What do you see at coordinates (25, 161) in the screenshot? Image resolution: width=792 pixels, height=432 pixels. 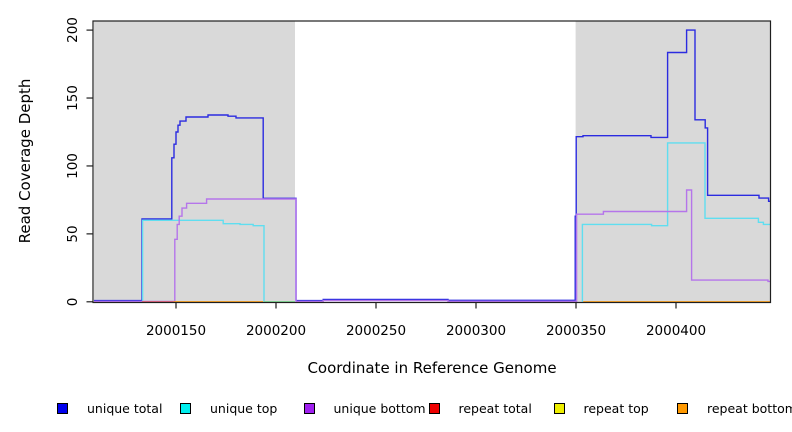 I see `y-axis-title: Read Coverage Depth` at bounding box center [25, 161].